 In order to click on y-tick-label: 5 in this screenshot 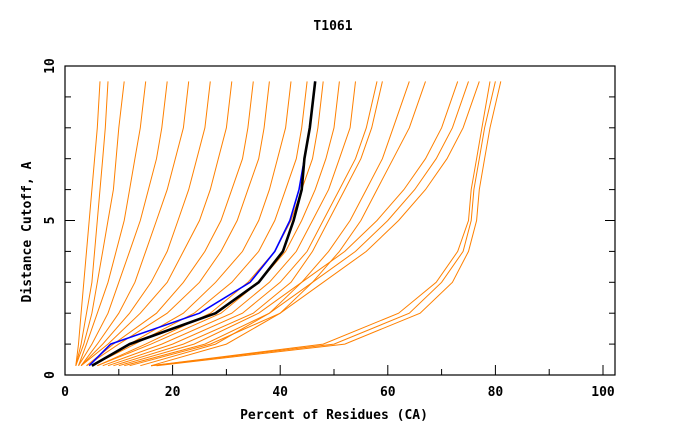, I will do `click(50, 221)`.